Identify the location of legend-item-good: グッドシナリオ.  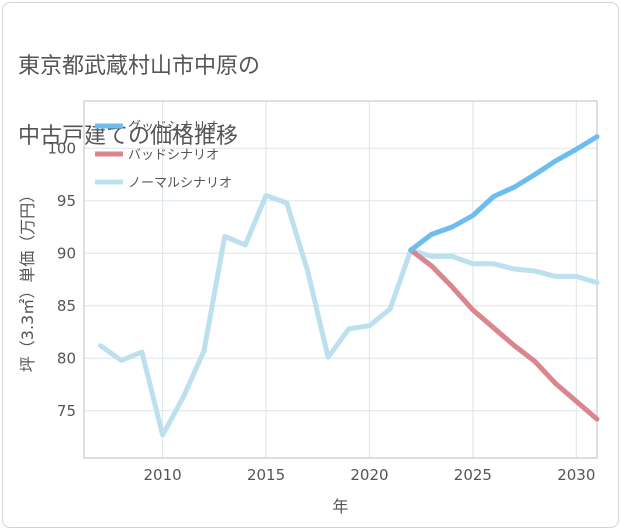
(157, 127).